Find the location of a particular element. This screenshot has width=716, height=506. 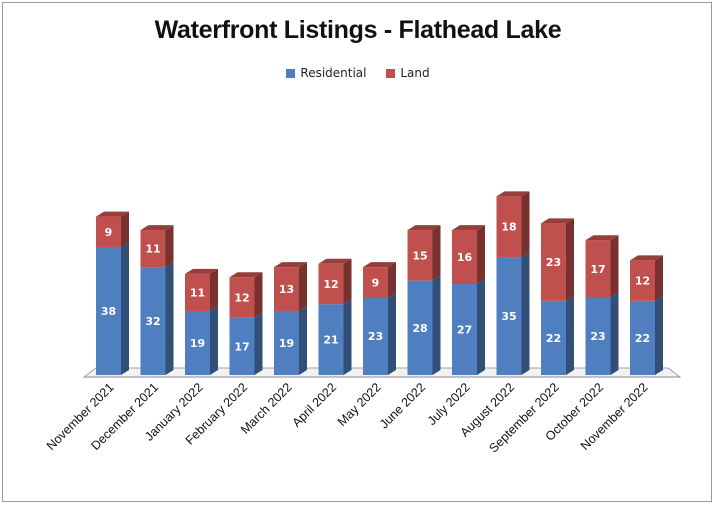

data-label-land-3: 12 is located at coordinates (241, 297).